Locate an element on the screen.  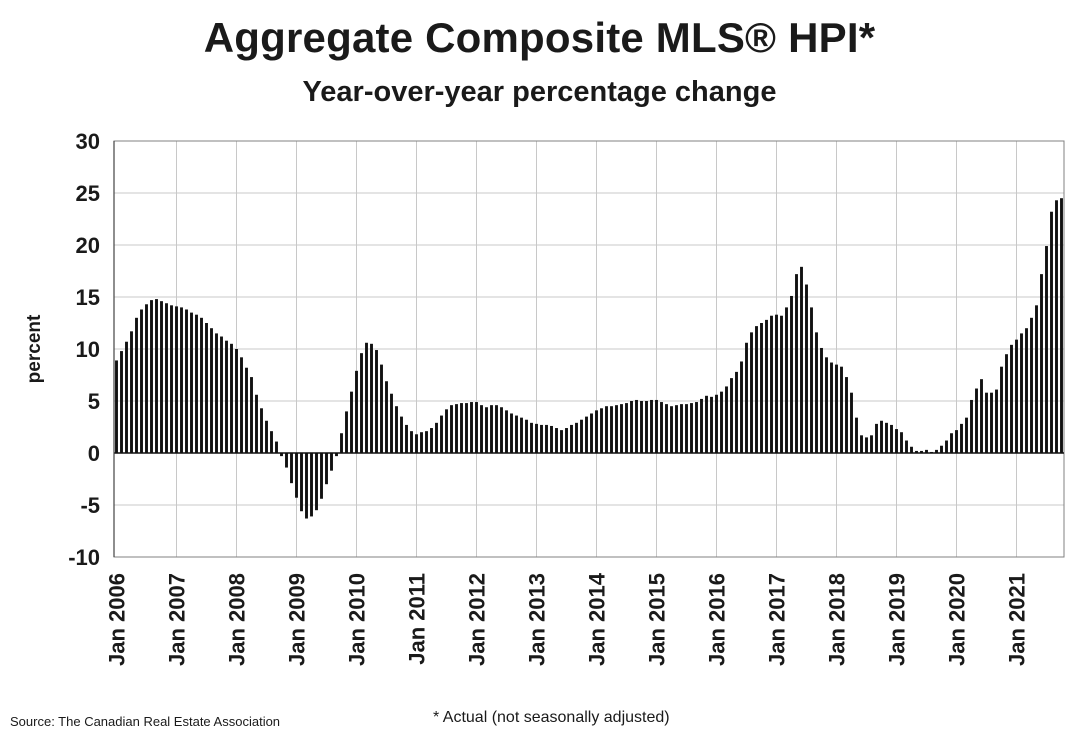
x-tick-label: Jan 2019 is located at coordinates (897, 619).